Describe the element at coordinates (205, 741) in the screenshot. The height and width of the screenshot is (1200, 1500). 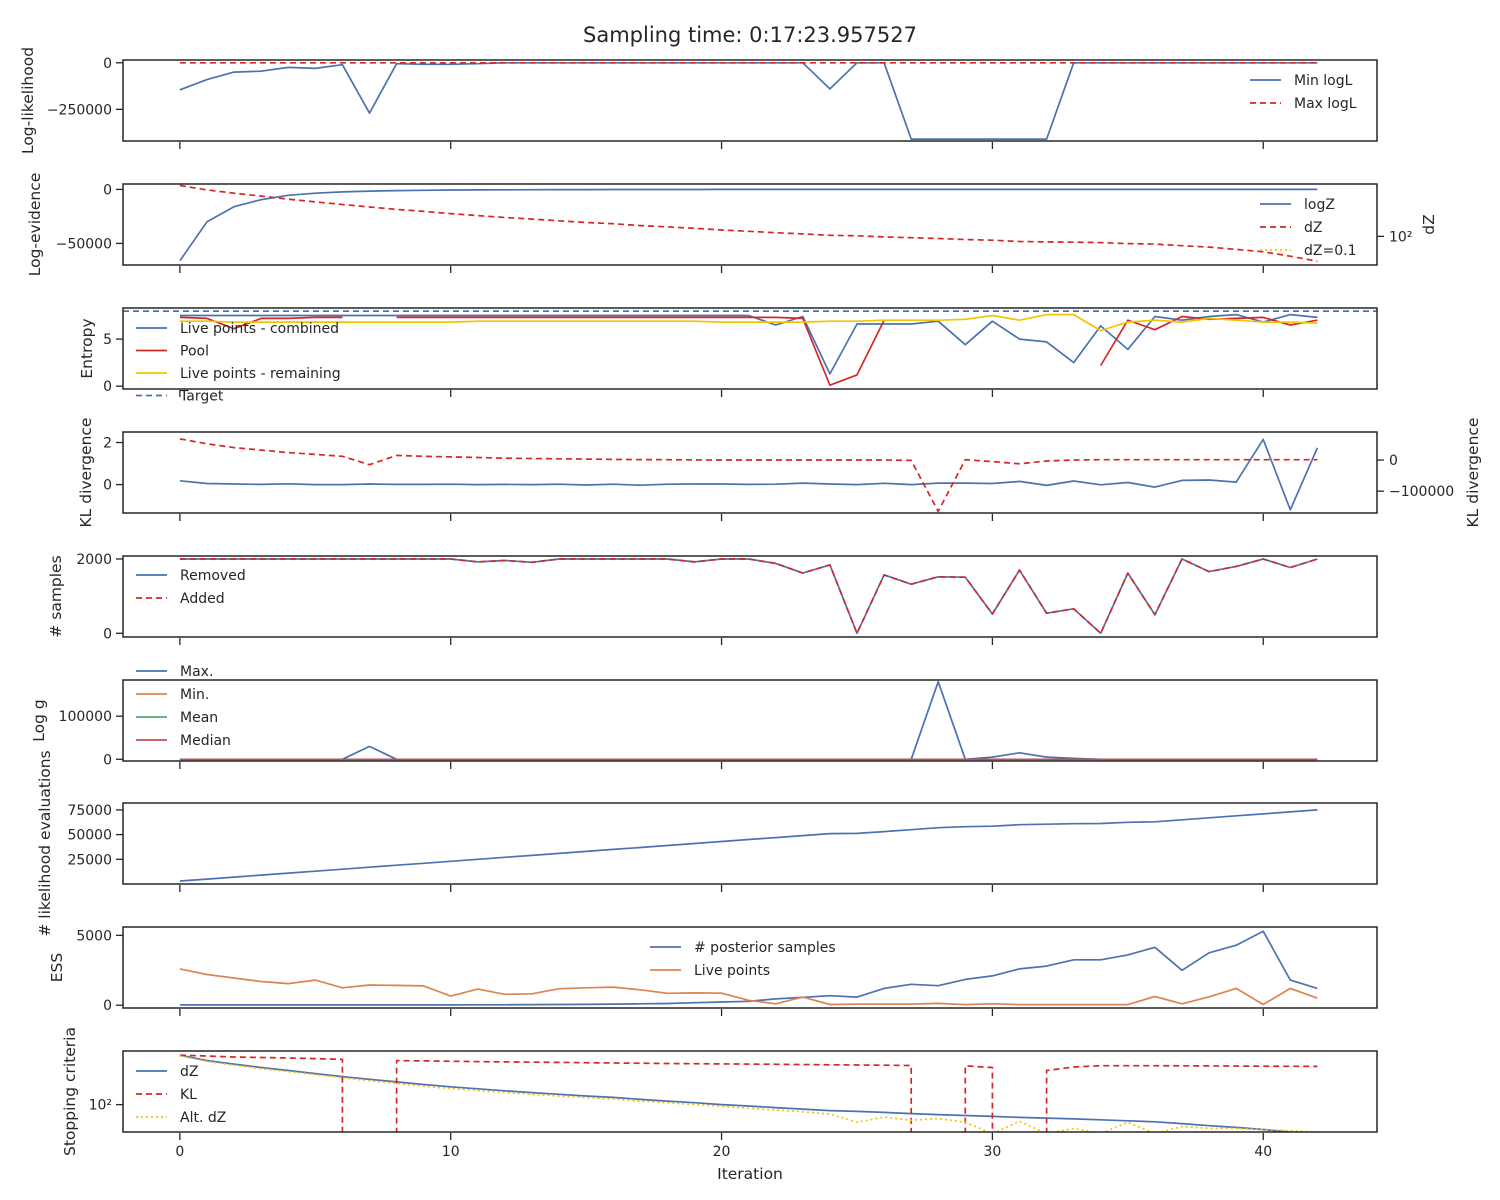
I see `legend-label: Median` at that location.